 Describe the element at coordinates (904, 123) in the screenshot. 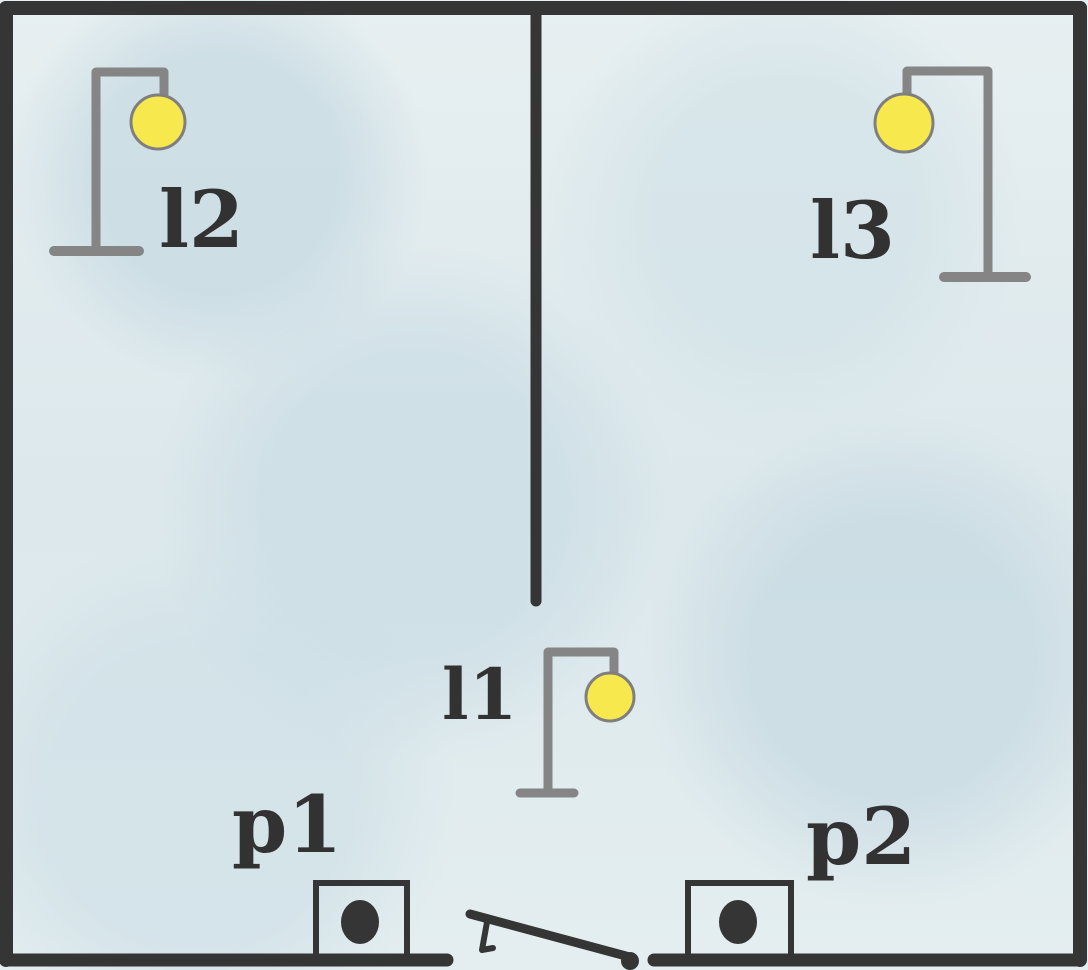

I see `lamp-l3-bulb` at that location.